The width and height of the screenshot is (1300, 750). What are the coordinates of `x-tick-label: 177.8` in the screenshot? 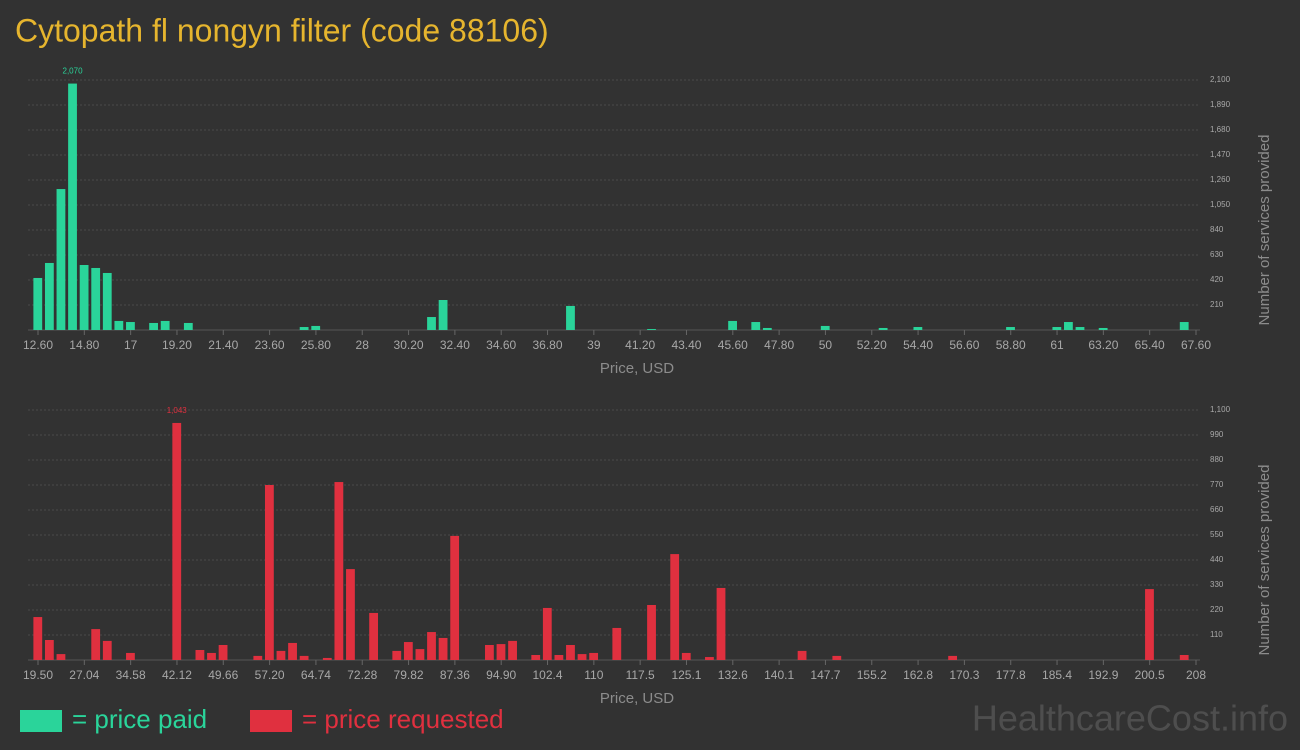 It's located at (1011, 675).